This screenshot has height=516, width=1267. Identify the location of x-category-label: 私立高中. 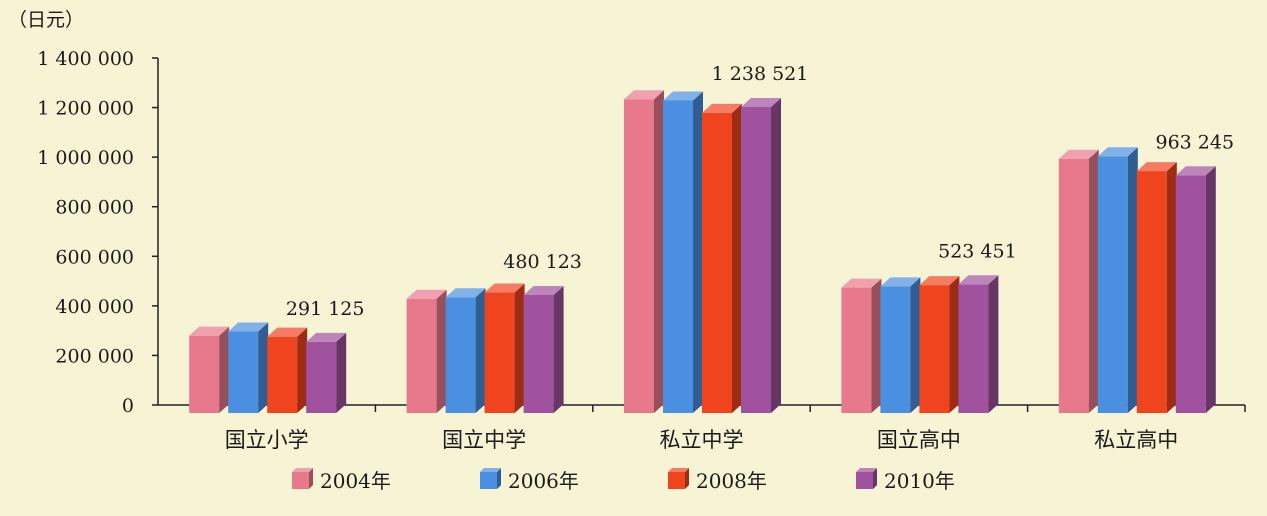
(1136, 440).